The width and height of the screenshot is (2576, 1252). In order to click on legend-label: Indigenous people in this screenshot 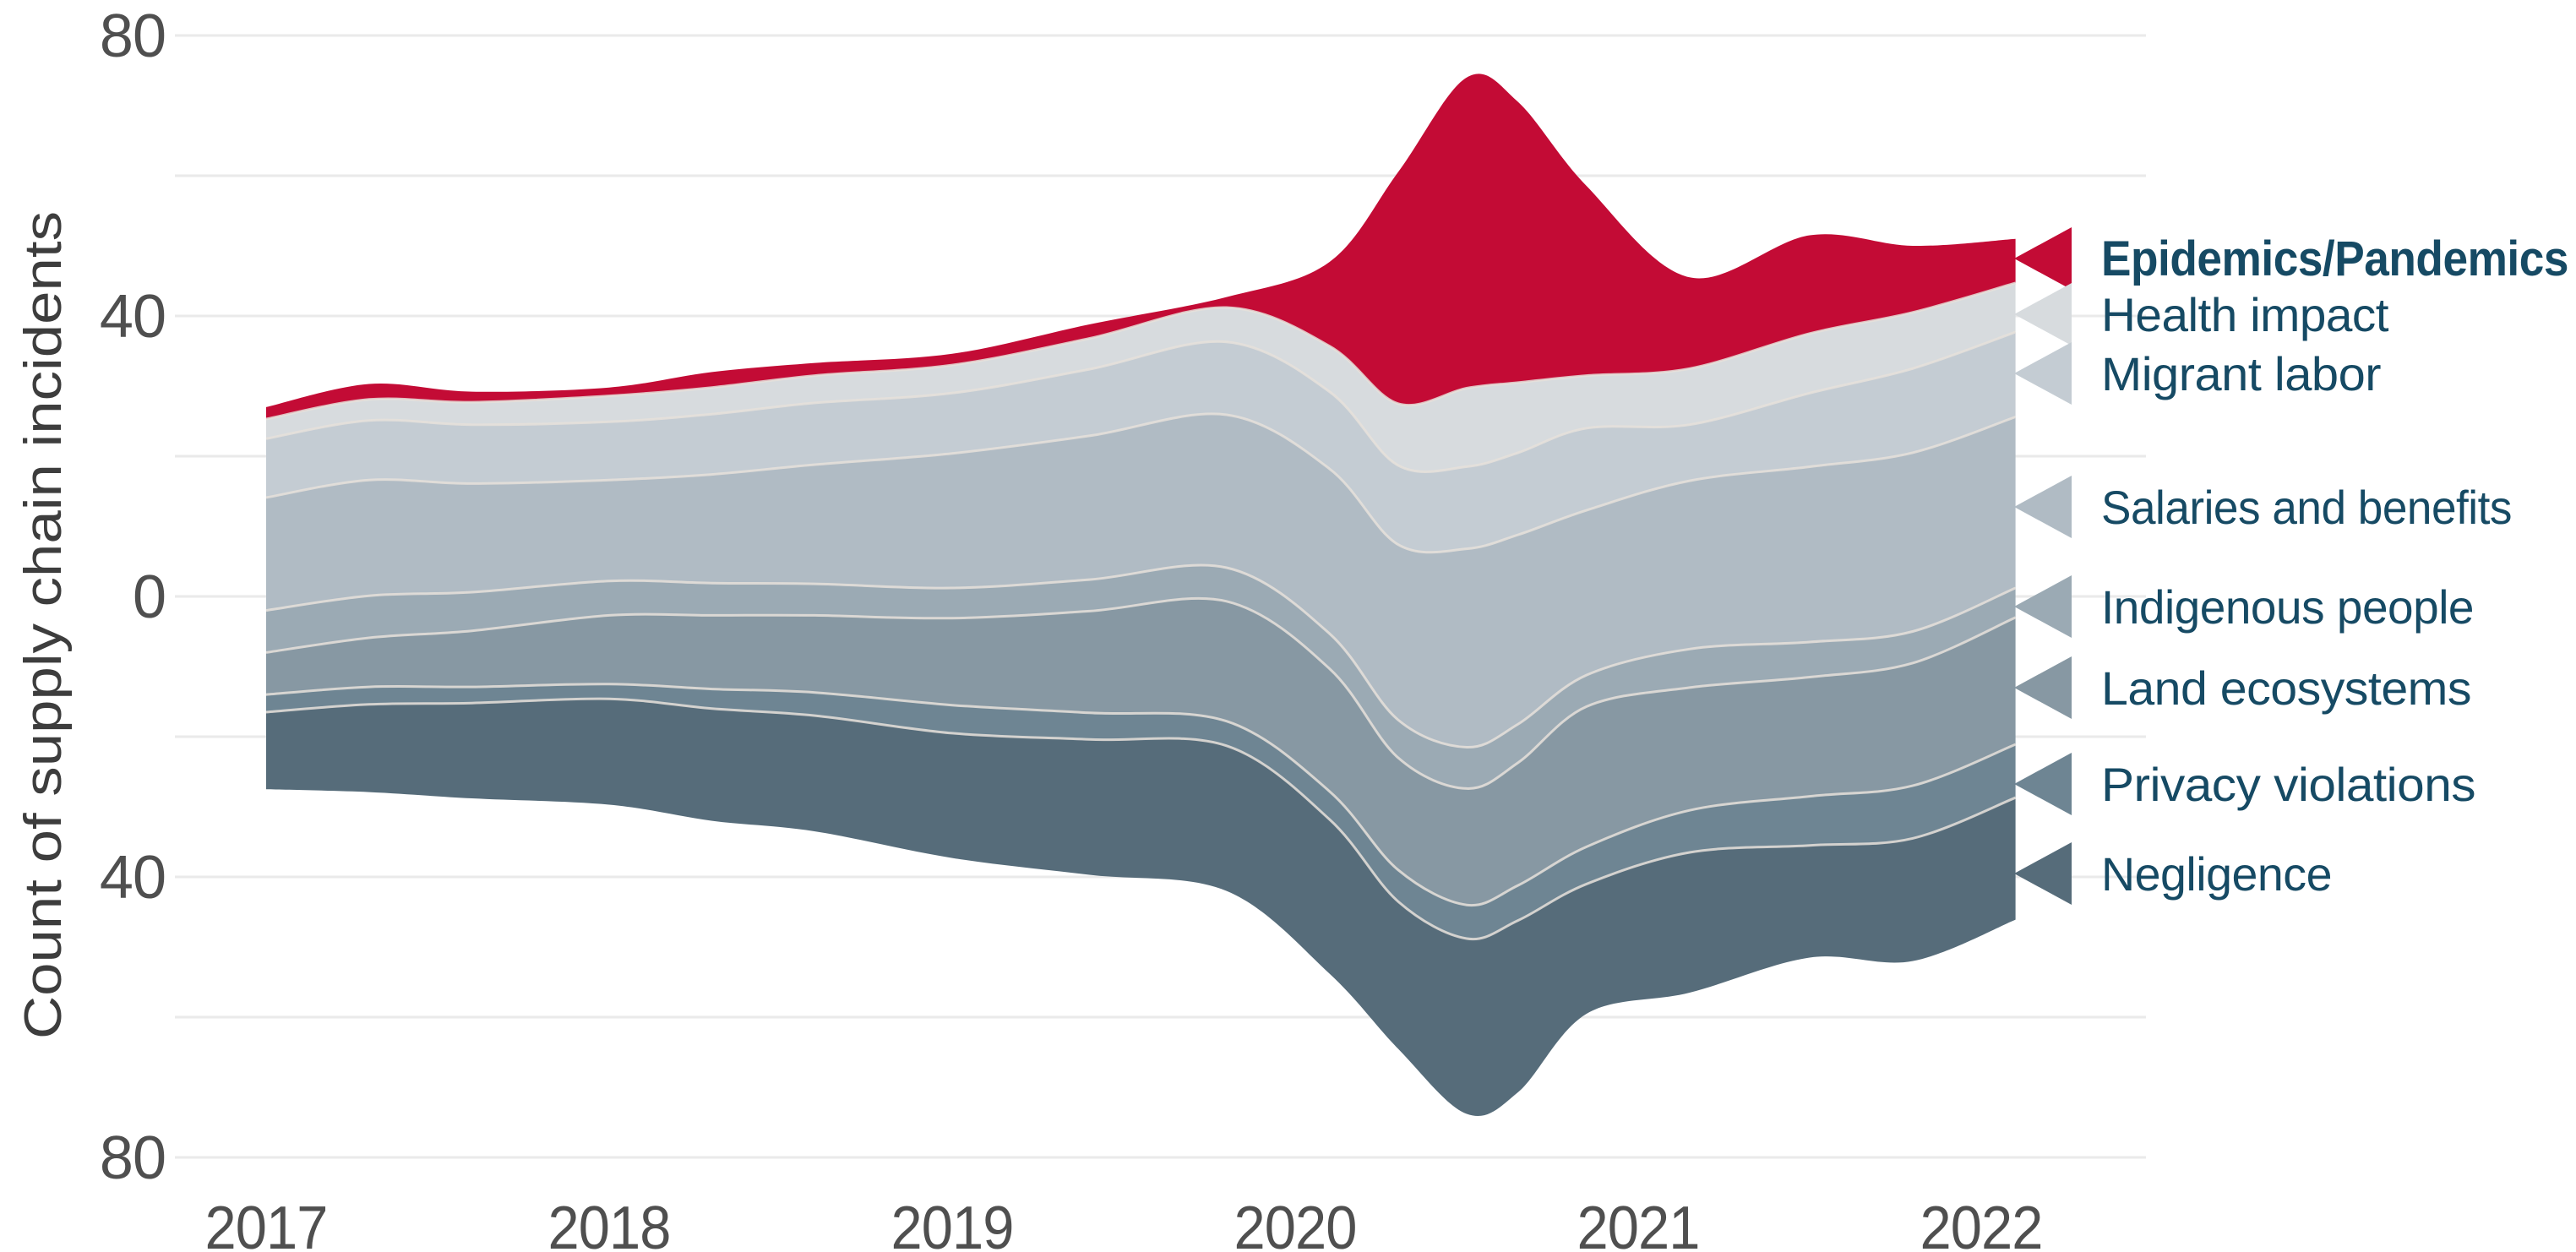, I will do `click(2287, 607)`.